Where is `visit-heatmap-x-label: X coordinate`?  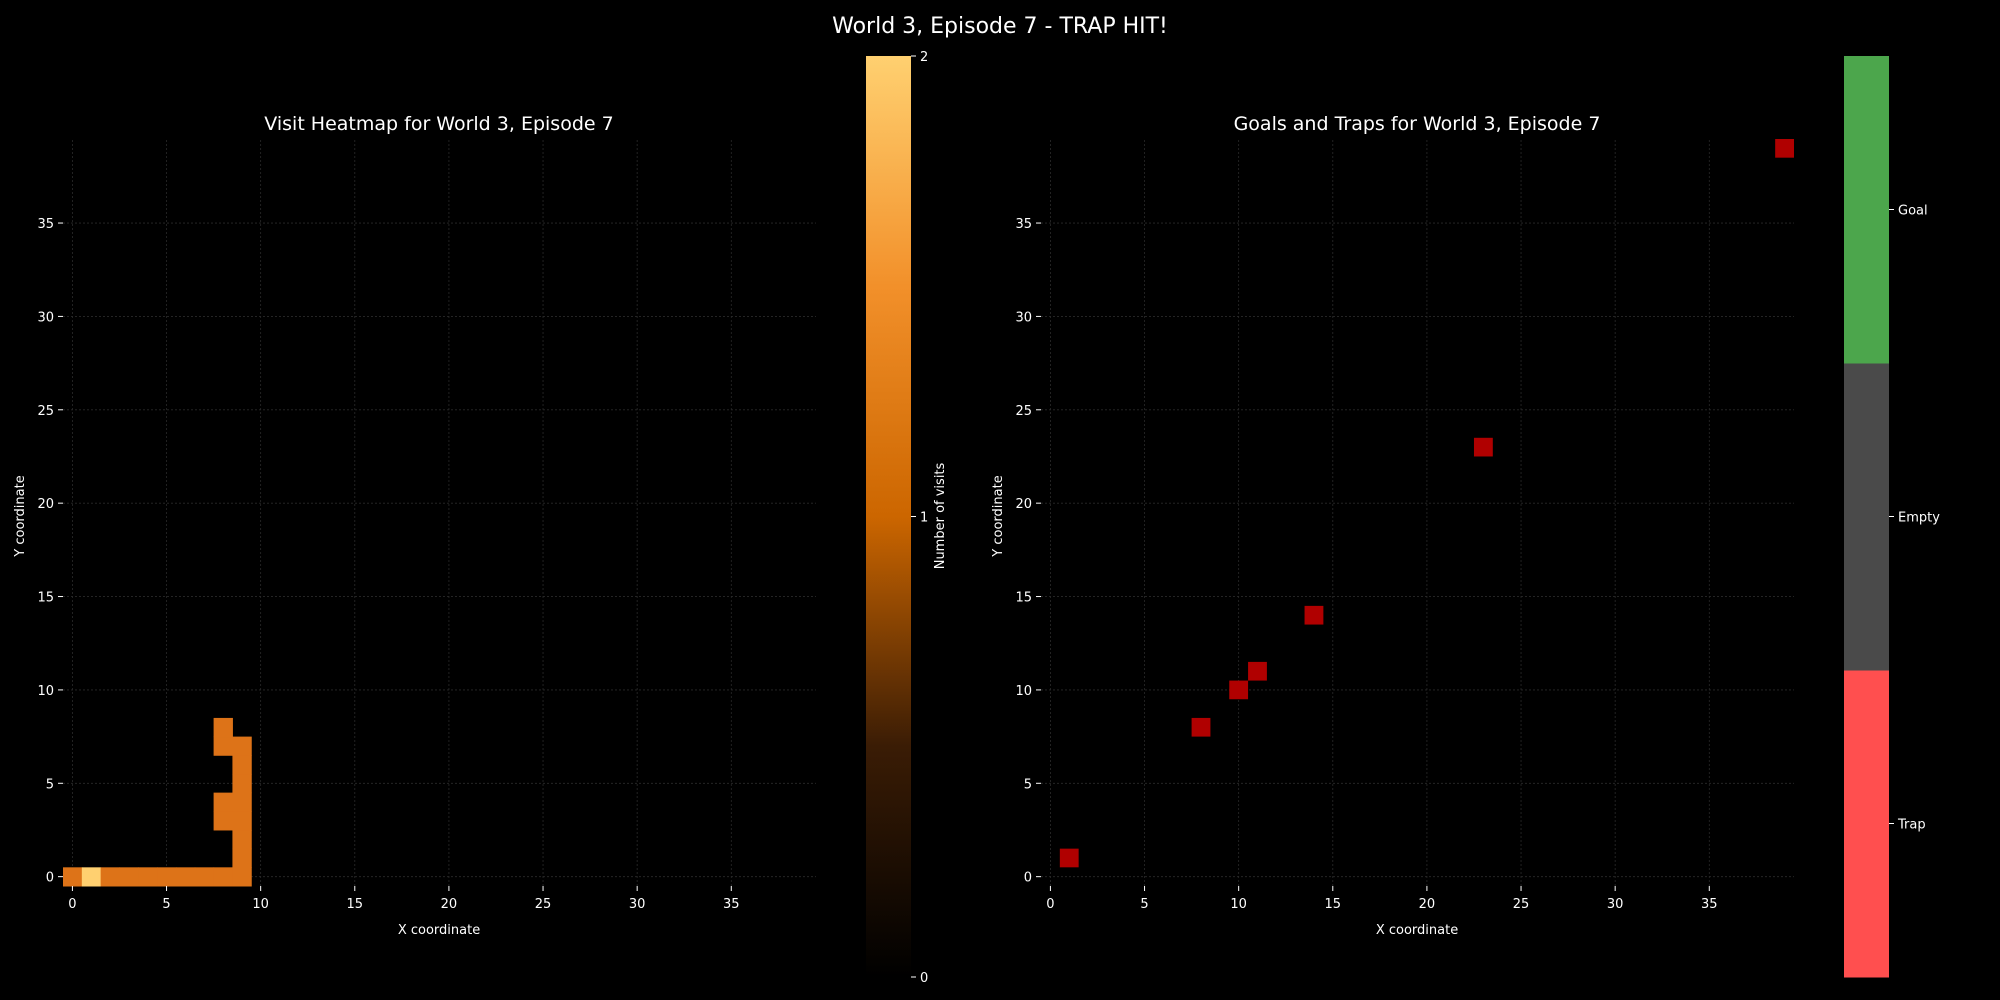
visit-heatmap-x-label: X coordinate is located at coordinates (439, 930).